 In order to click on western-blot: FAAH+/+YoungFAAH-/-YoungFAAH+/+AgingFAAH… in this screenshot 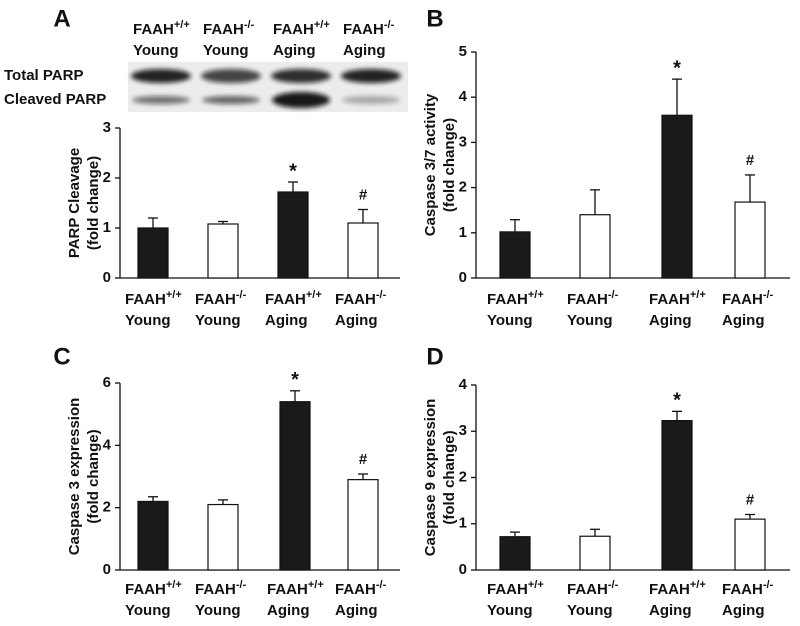, I will do `click(206, 65)`.